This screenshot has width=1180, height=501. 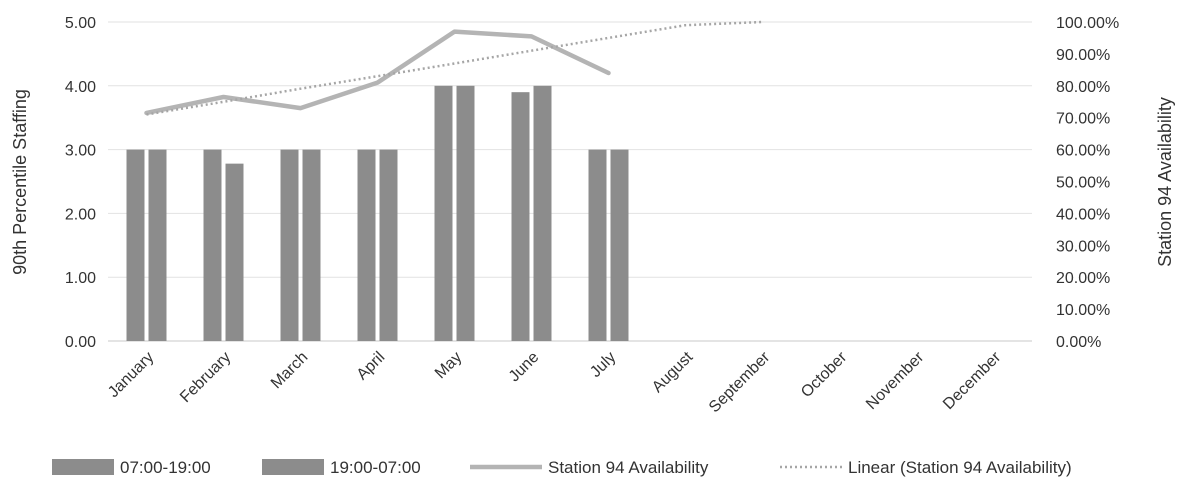 I want to click on y-left-tick-label: 4.00, so click(x=80, y=87).